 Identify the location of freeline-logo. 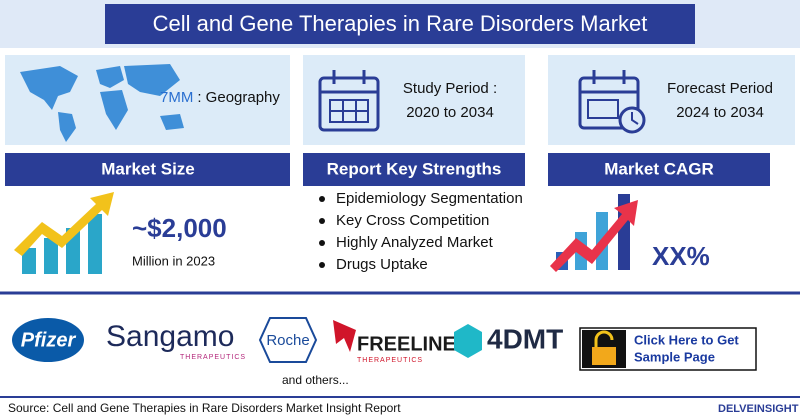
(344, 336).